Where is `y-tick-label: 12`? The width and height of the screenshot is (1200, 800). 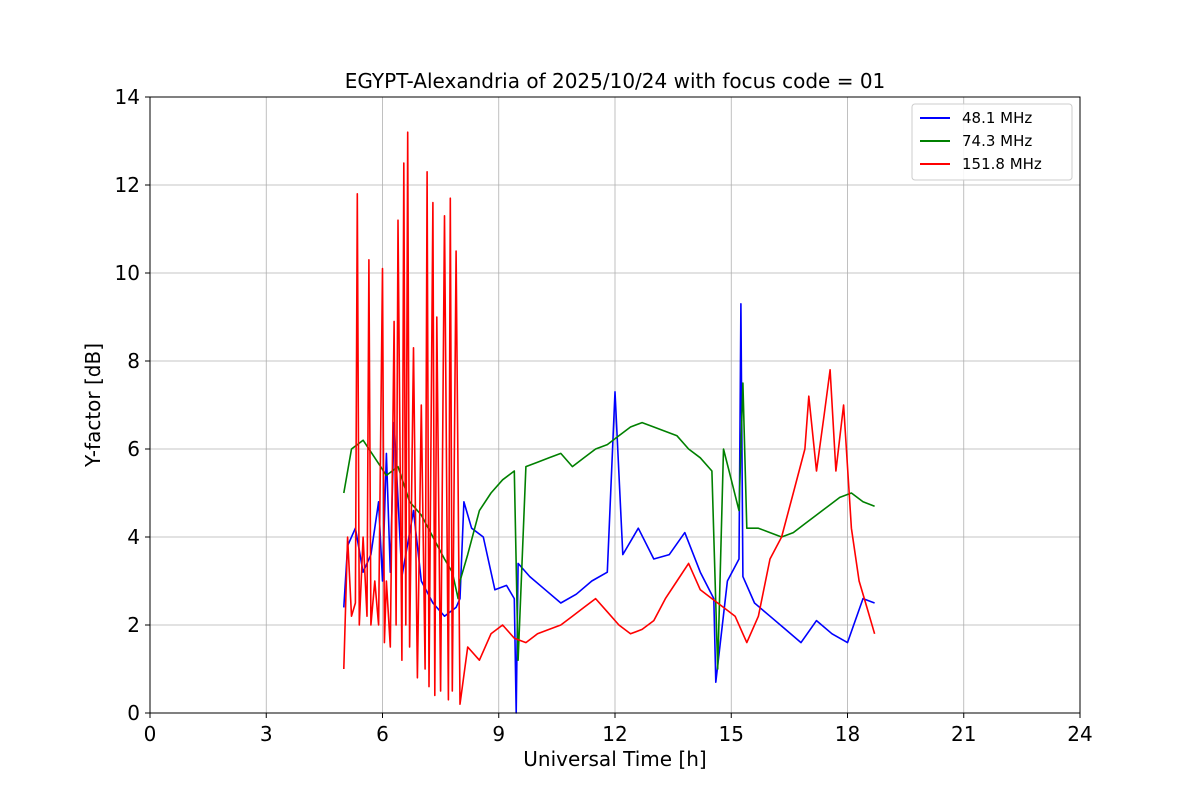
y-tick-label: 12 is located at coordinates (127, 185).